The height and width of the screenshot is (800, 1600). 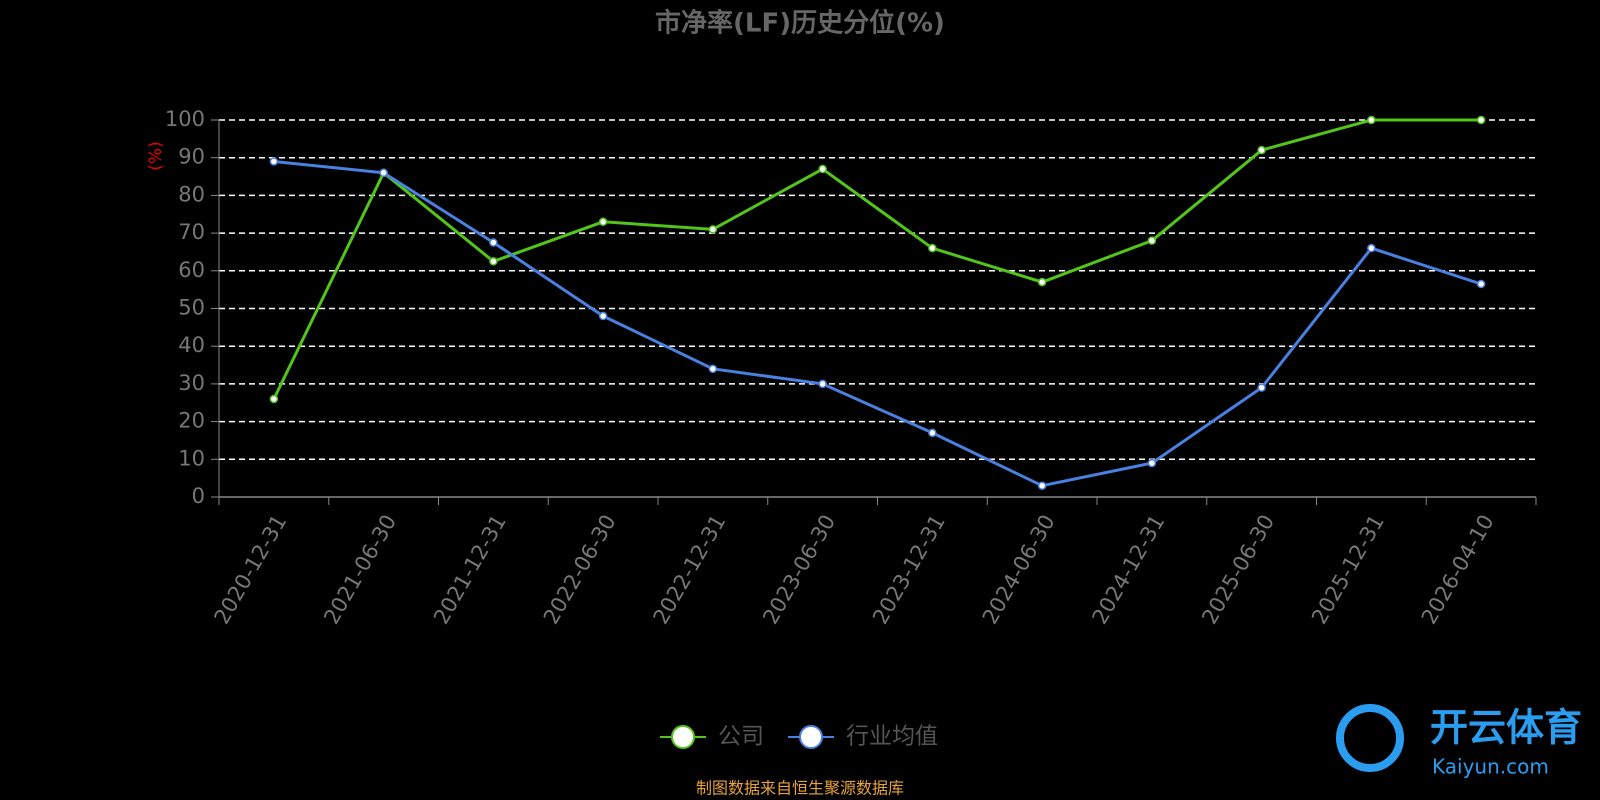 I want to click on y-tick-label: 30, so click(x=191, y=383).